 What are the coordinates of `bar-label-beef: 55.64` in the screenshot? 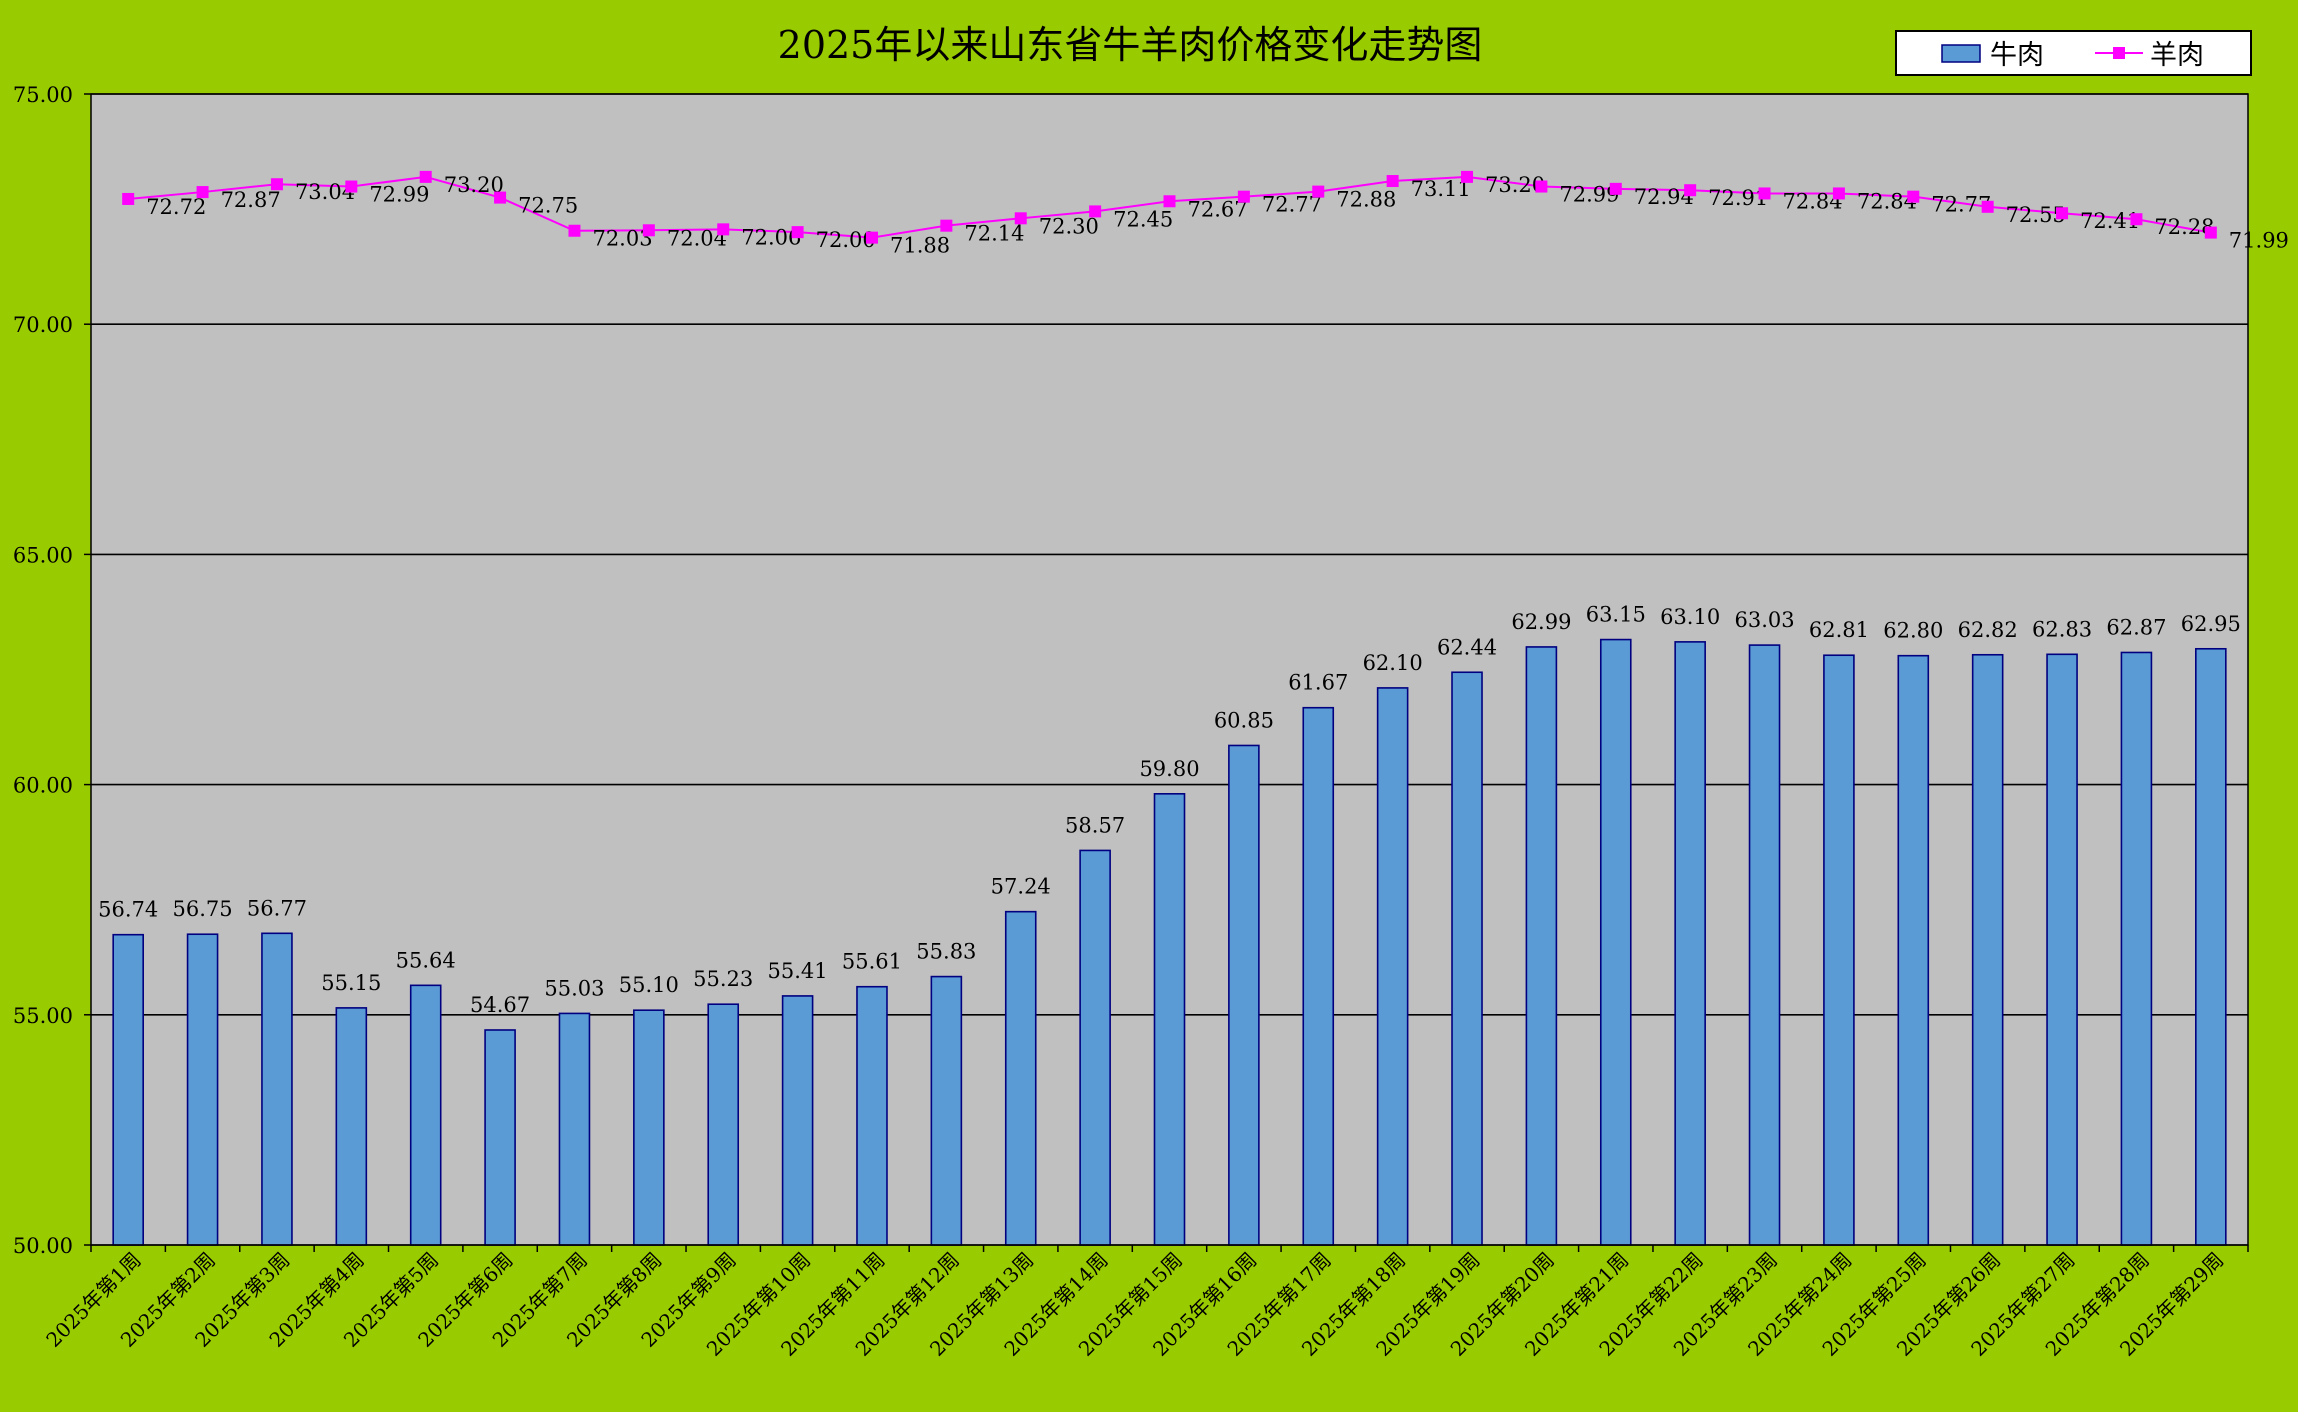 It's located at (426, 960).